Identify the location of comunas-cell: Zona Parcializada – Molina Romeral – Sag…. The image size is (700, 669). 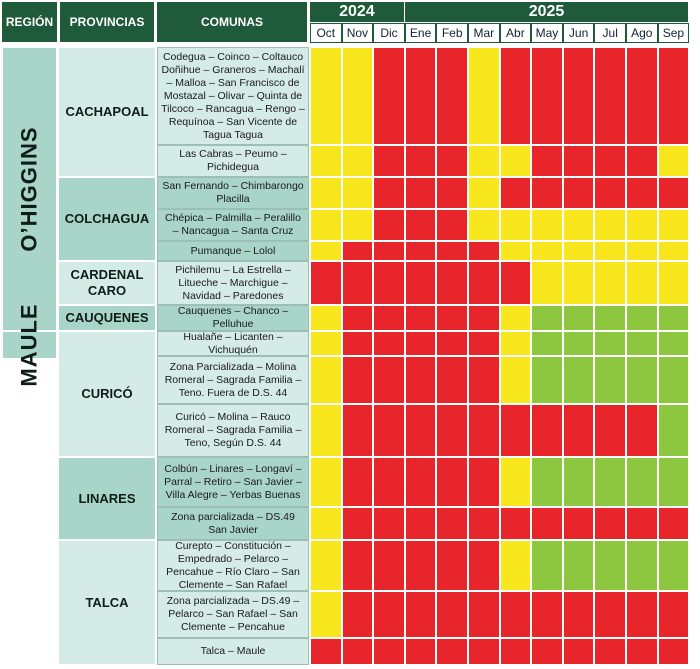
(233, 380).